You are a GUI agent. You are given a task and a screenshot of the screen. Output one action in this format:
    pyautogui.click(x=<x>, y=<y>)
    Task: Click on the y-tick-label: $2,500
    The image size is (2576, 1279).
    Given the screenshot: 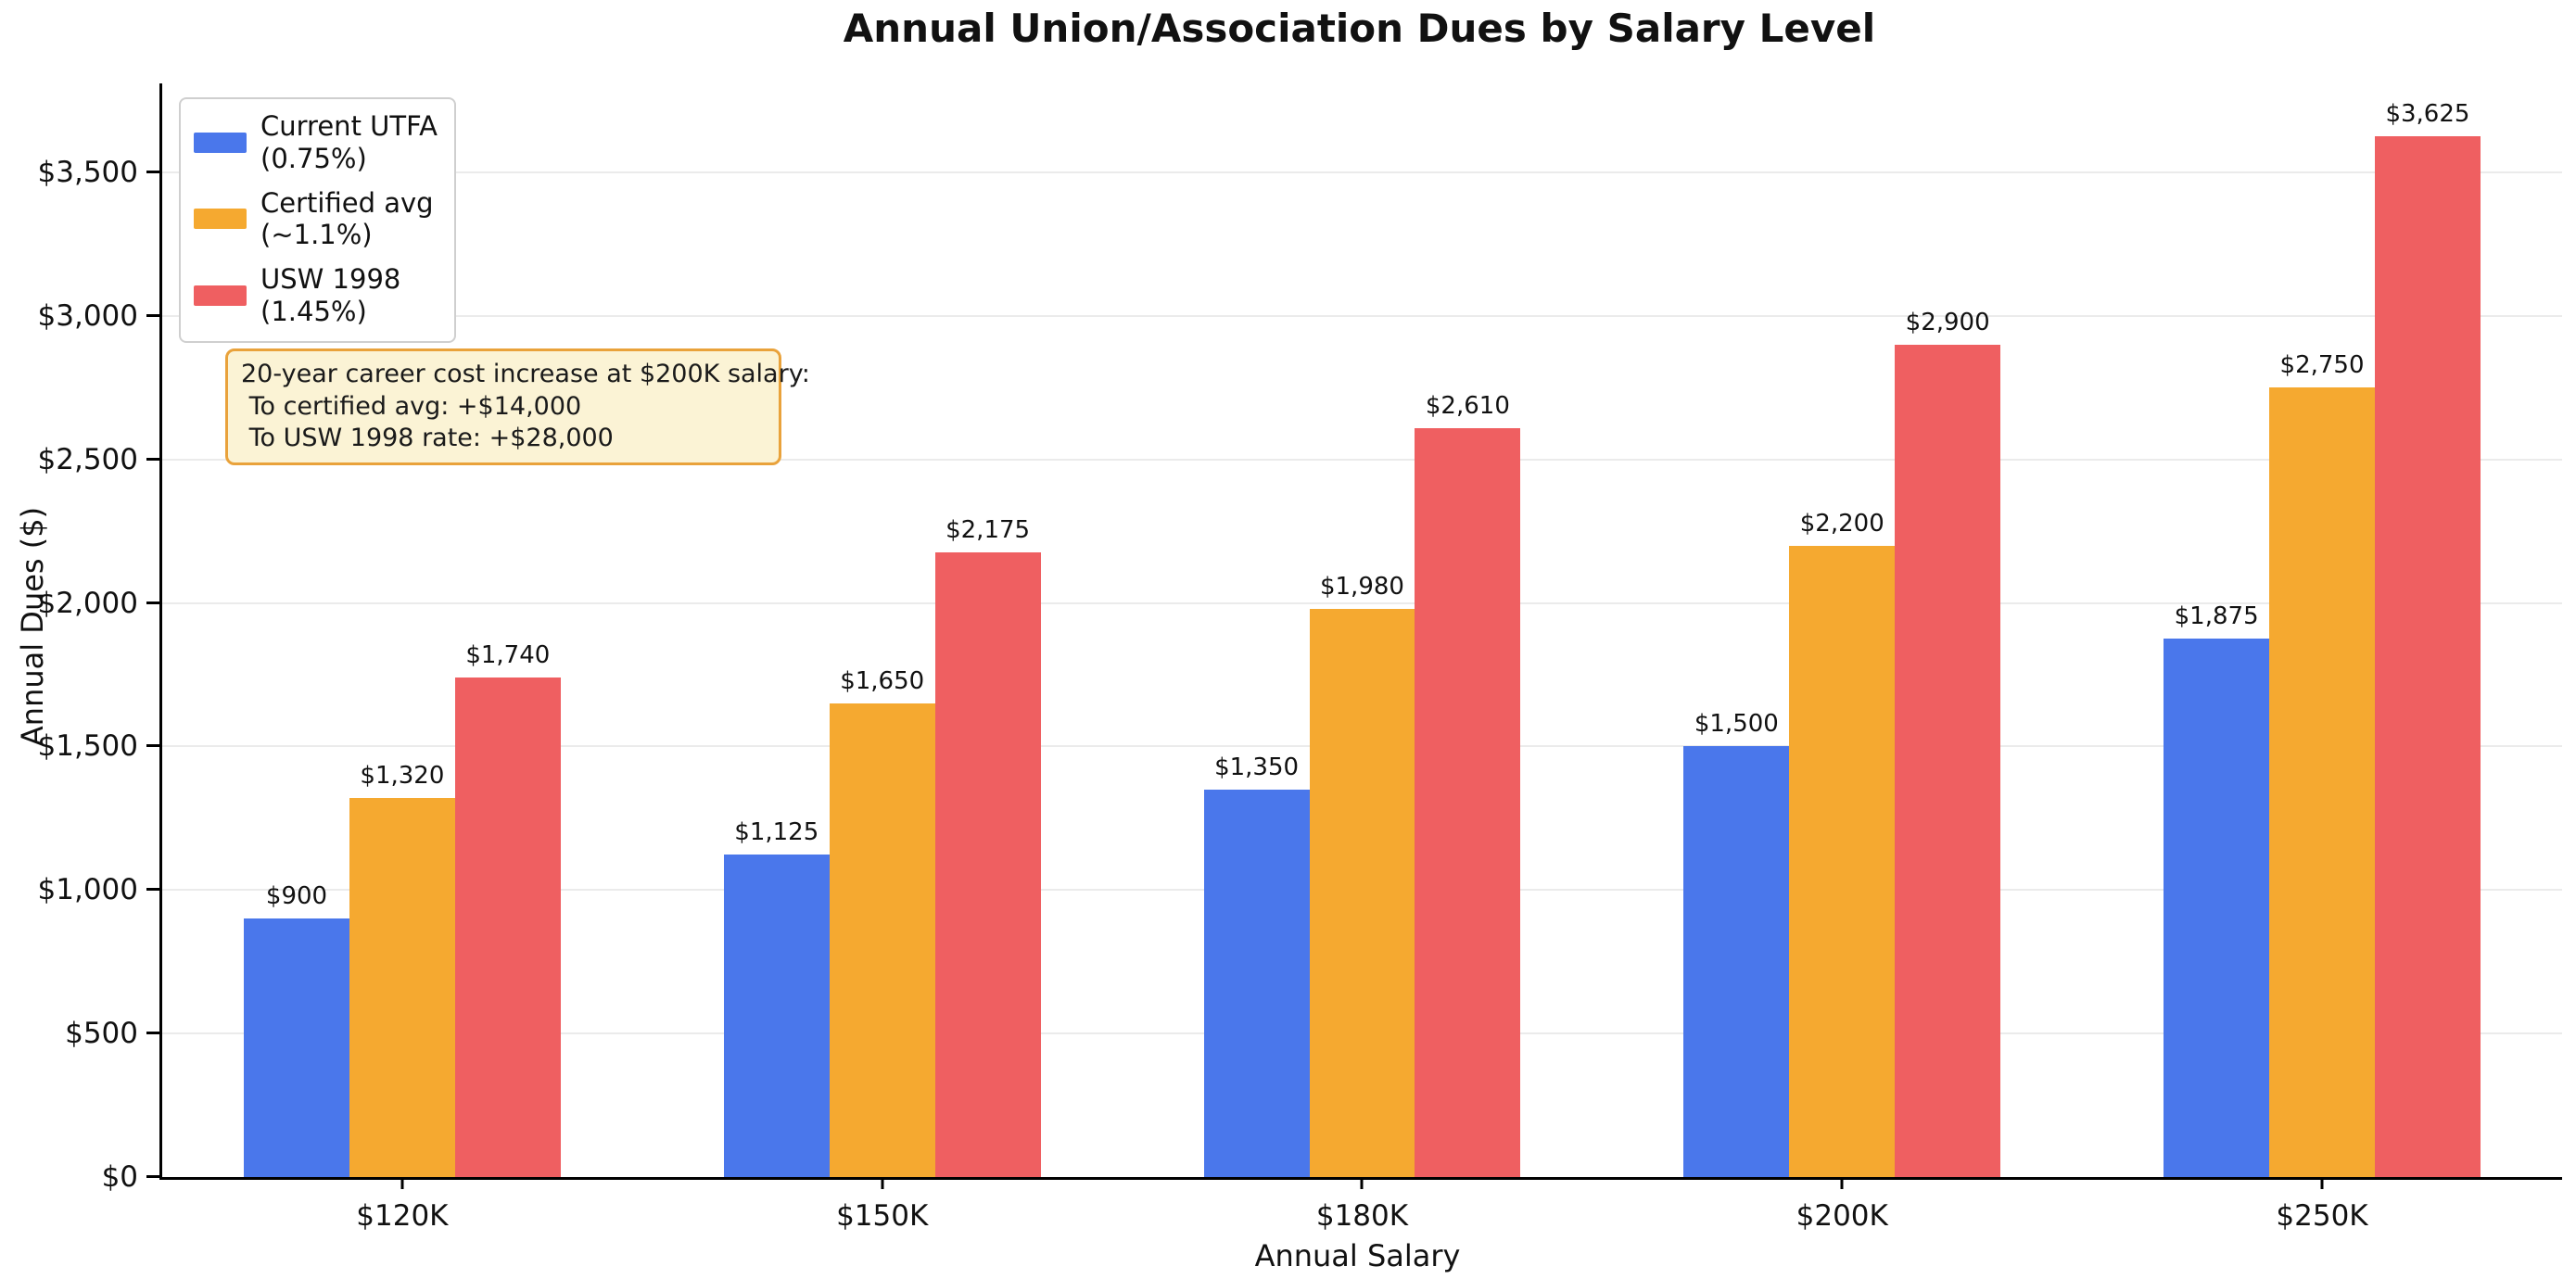 What is the action you would take?
    pyautogui.click(x=88, y=459)
    